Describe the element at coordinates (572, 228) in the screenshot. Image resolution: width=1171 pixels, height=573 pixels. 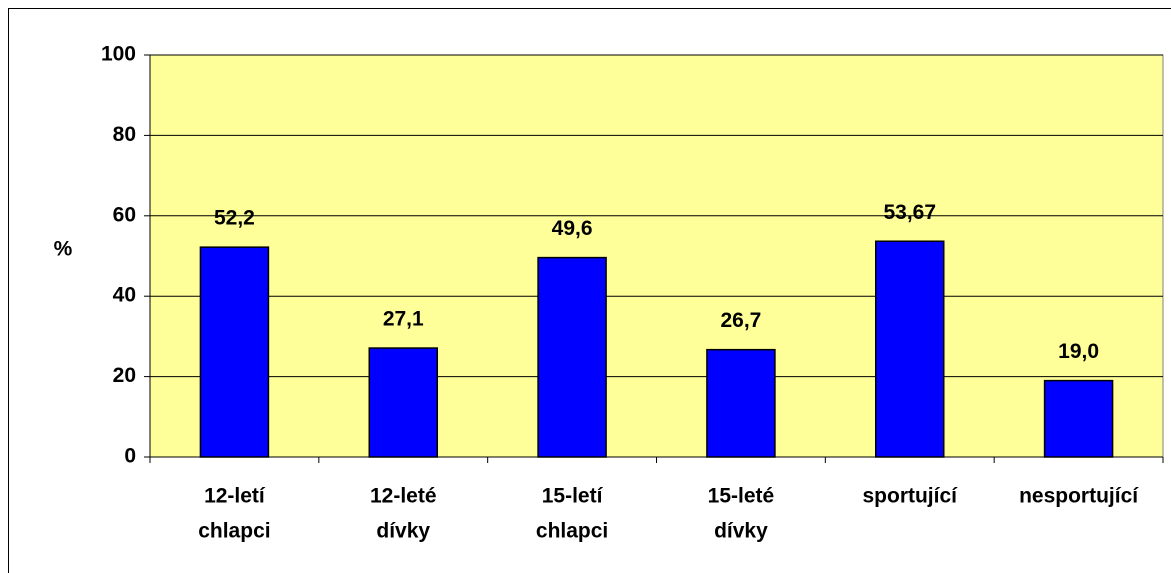
I see `value-label: 49,6` at that location.